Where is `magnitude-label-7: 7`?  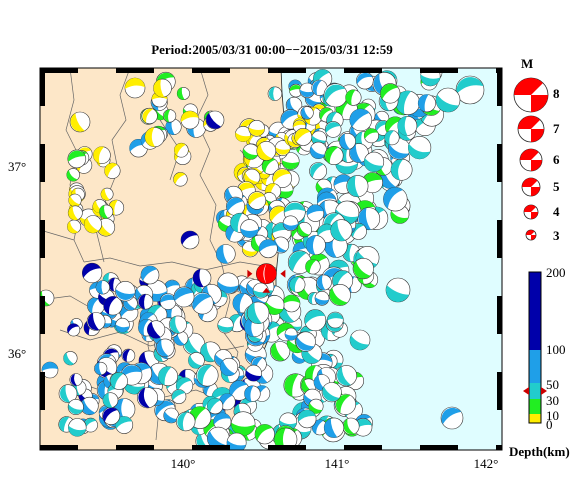 magnitude-label-7: 7 is located at coordinates (556, 128).